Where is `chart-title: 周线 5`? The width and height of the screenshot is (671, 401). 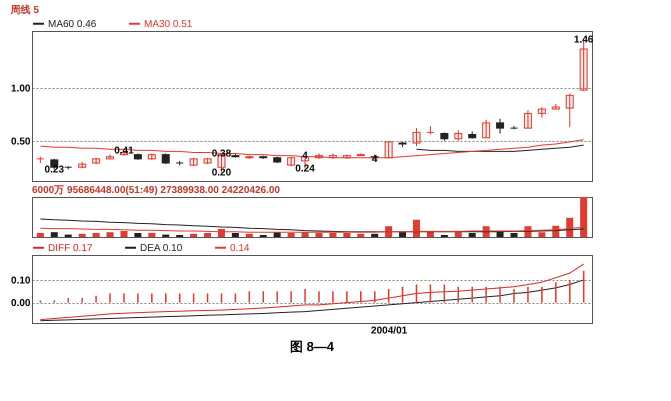
chart-title: 周线 5 is located at coordinates (24, 10).